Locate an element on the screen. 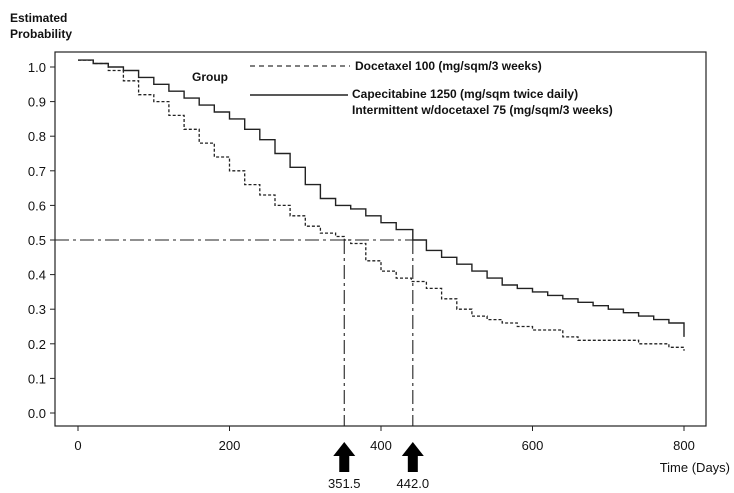 This screenshot has width=734, height=493. x-axis-ticks: 0 200 400 600 800 is located at coordinates (384, 439).